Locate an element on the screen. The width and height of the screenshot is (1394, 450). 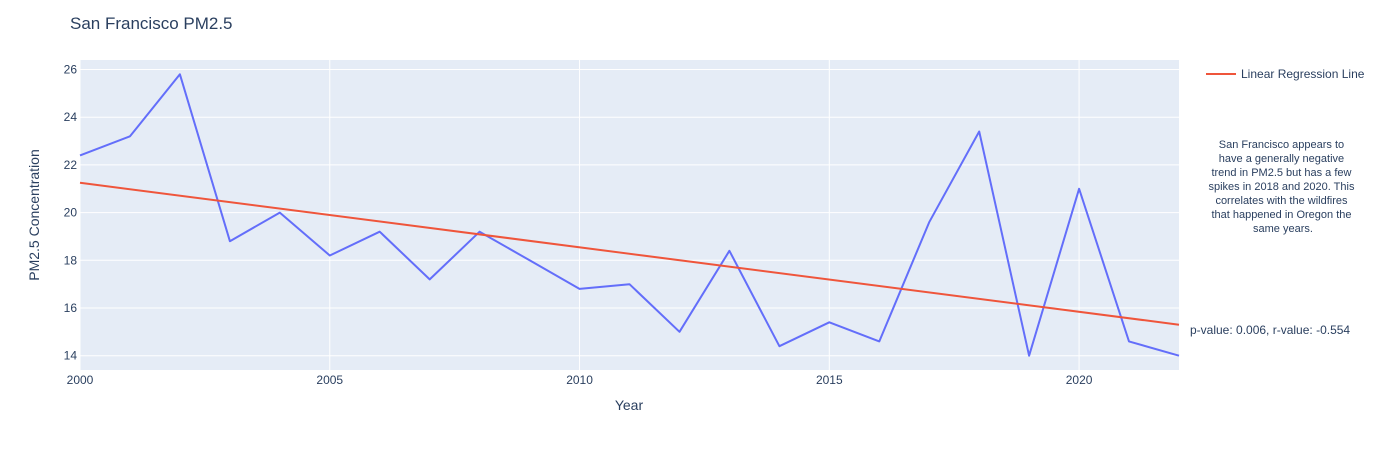
y-axis-title: PM2.5 Concentration is located at coordinates (34, 215).